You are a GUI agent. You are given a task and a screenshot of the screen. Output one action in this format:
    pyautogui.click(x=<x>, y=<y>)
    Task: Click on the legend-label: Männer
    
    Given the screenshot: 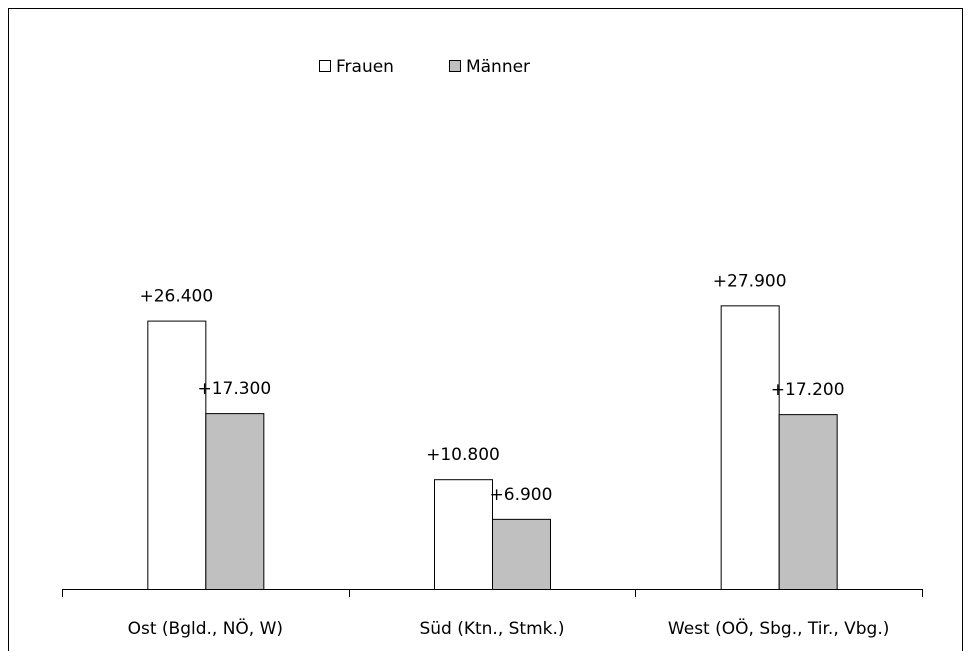 What is the action you would take?
    pyautogui.click(x=498, y=67)
    